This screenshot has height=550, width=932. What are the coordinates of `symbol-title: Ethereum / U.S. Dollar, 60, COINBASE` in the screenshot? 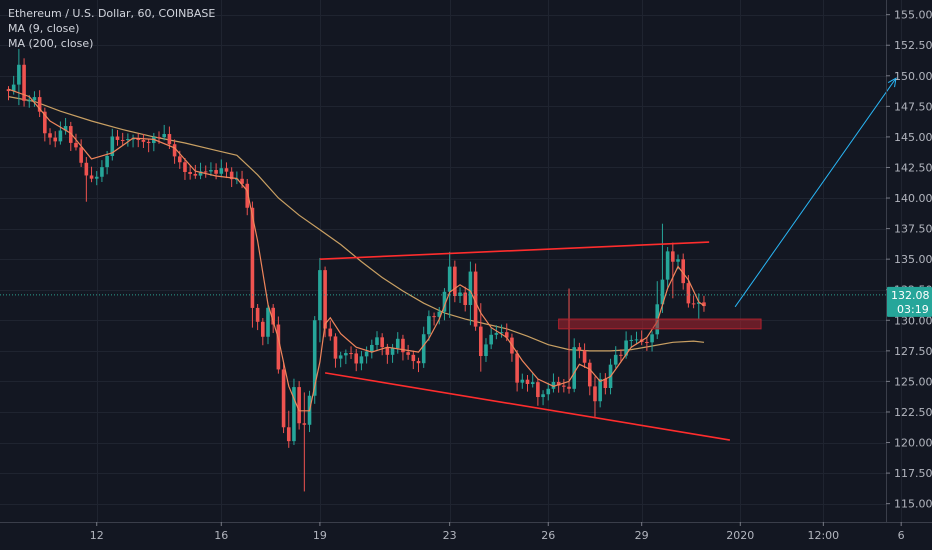 It's located at (112, 13).